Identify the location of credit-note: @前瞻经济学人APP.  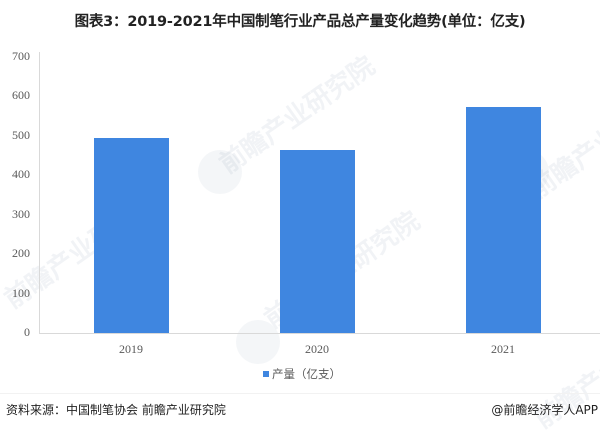
(544, 410).